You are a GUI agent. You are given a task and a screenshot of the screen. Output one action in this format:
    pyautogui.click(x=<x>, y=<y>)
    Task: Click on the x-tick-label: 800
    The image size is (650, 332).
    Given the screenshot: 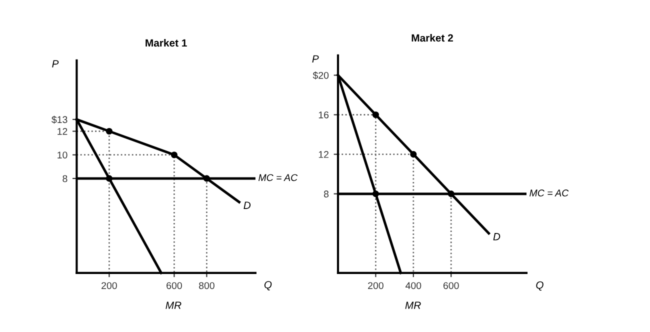 What is the action you would take?
    pyautogui.click(x=206, y=286)
    